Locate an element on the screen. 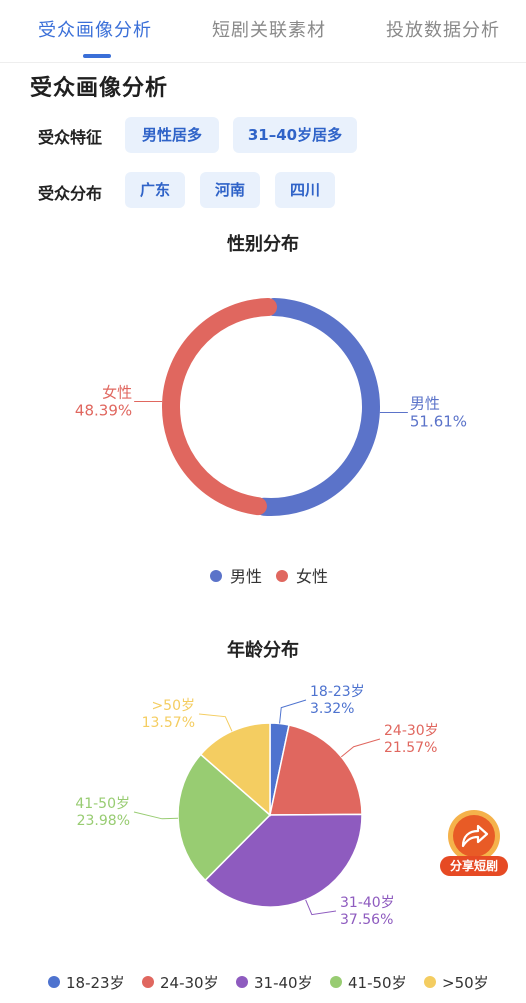 The image size is (526, 1003). feature-chip: 31–40岁居多 is located at coordinates (295, 135).